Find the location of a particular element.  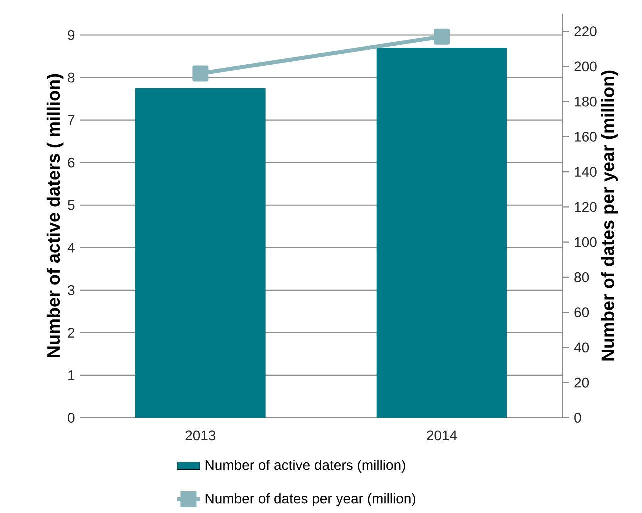

y2-tick-label: 80 is located at coordinates (582, 277).